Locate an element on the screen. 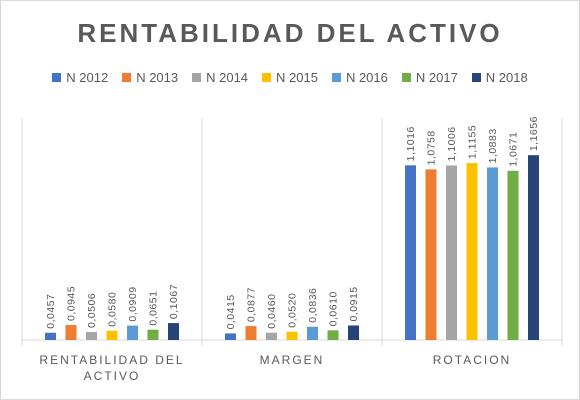 The width and height of the screenshot is (580, 400). category-label: MARGEN is located at coordinates (292, 360).